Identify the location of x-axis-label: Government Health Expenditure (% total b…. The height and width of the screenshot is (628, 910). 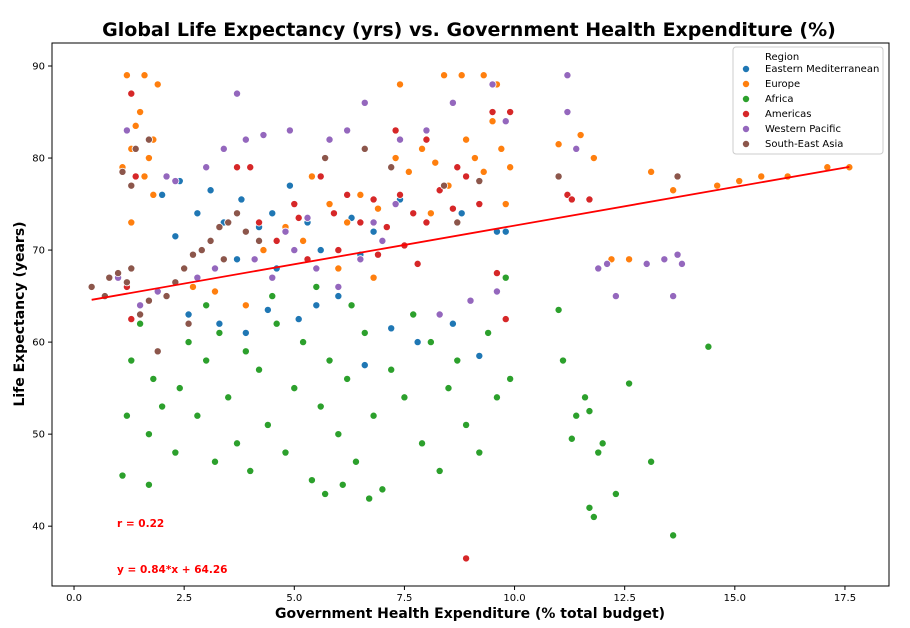
(470, 614).